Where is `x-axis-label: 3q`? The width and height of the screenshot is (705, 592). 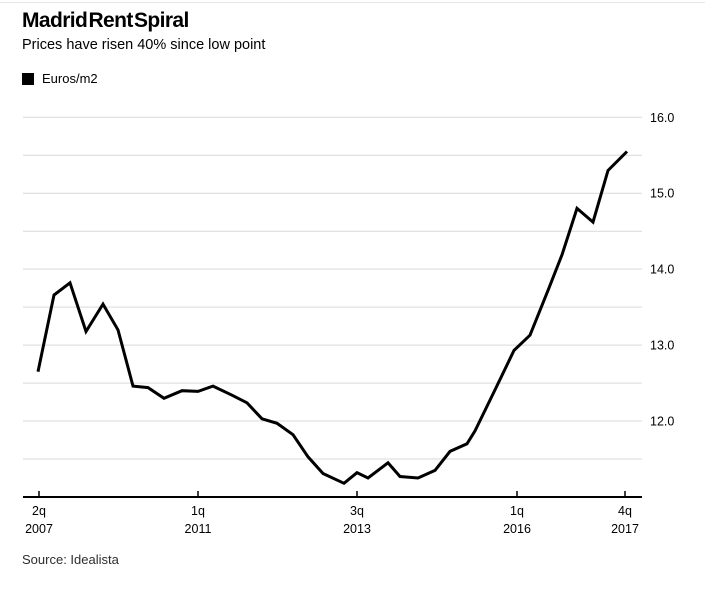 x-axis-label: 3q is located at coordinates (357, 511).